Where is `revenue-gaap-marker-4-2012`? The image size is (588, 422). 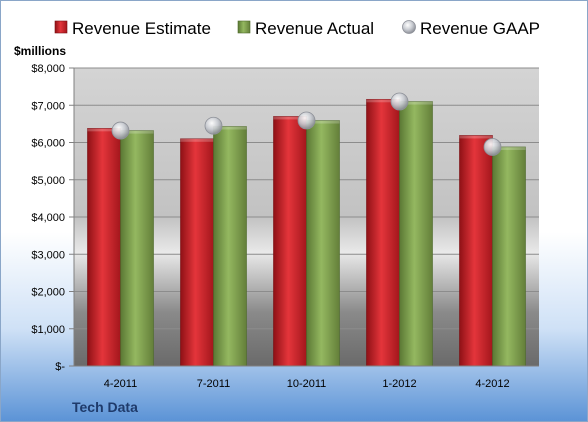
revenue-gaap-marker-4-2012 is located at coordinates (492, 147).